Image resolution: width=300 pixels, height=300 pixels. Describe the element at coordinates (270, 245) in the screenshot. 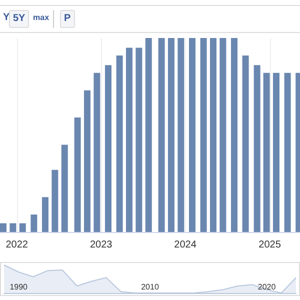

I see `x-tick-label: 2025` at that location.